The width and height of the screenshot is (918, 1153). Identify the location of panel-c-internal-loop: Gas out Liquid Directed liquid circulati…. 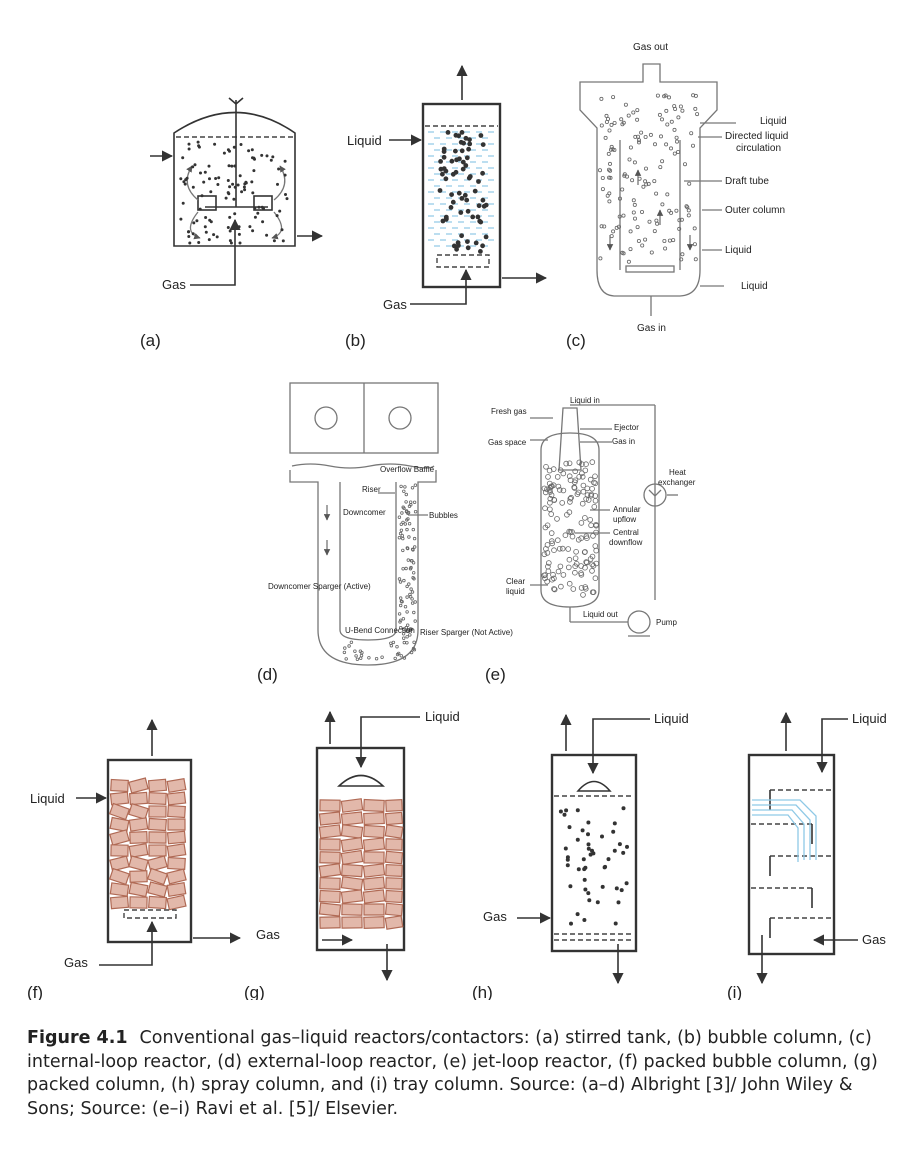
(677, 196).